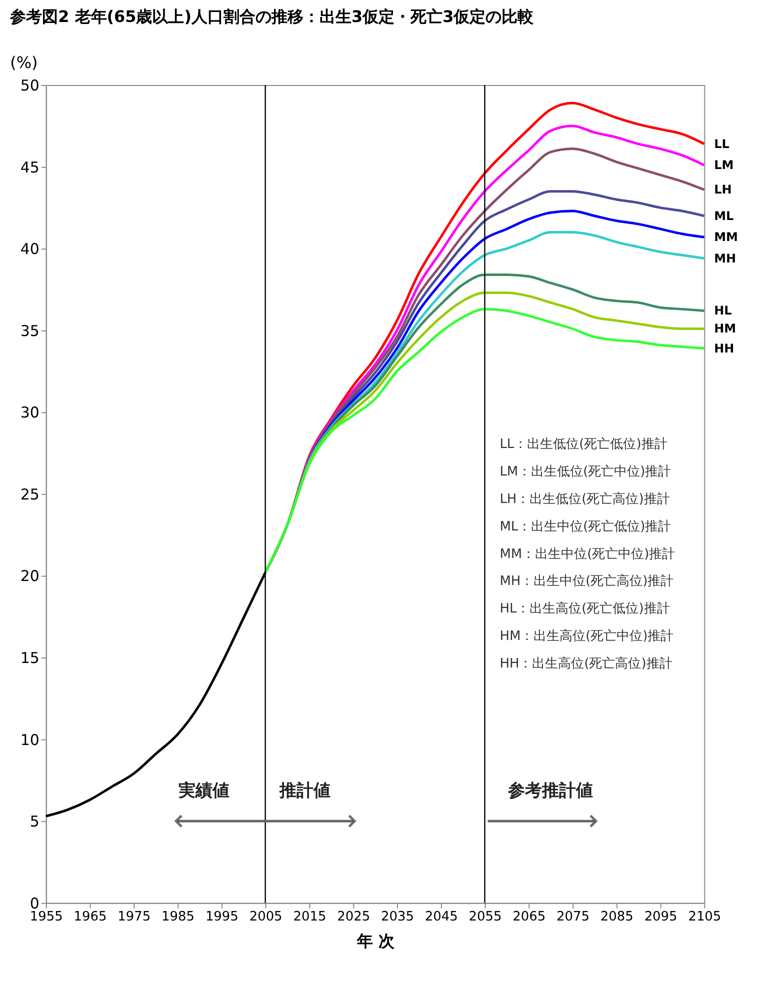 The image size is (778, 995). Describe the element at coordinates (585, 608) in the screenshot. I see `annotation: HL：出生高位(死亡低位)推計` at that location.